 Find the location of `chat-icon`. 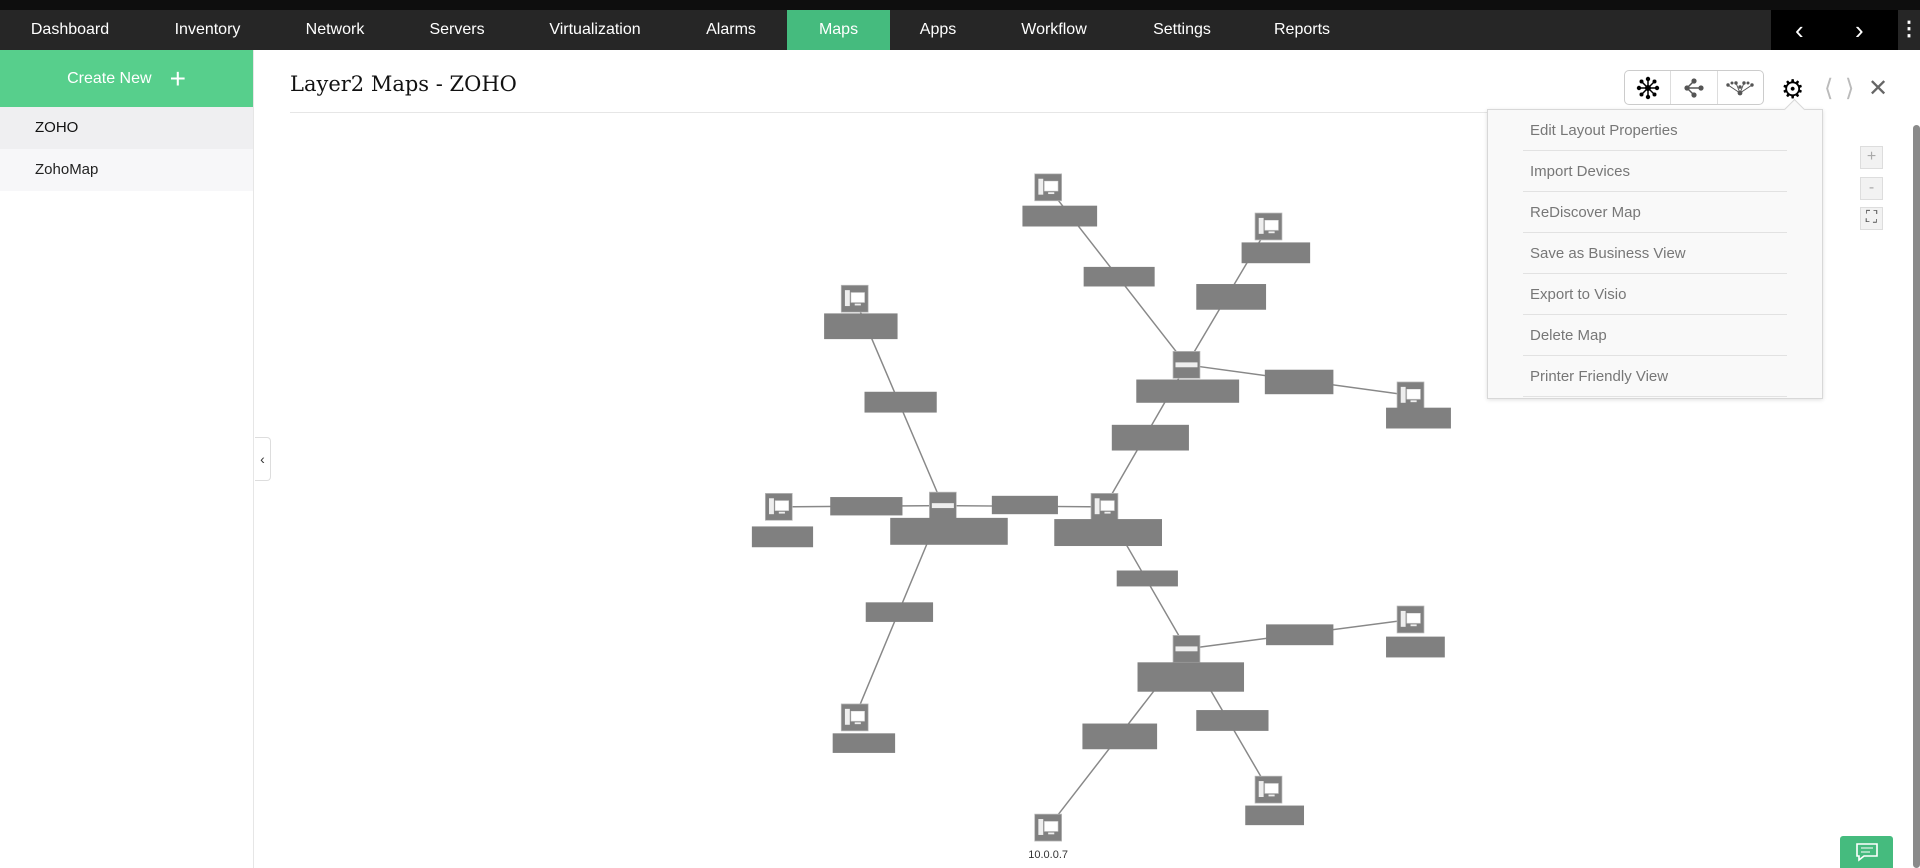

chat-icon is located at coordinates (1866, 852).